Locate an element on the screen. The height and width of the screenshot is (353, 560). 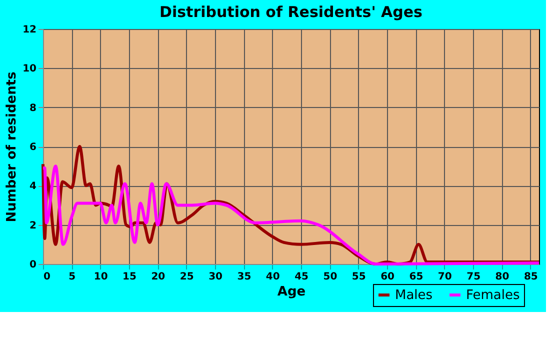
chart-title: Distribution of Residents' Ages is located at coordinates (291, 12).